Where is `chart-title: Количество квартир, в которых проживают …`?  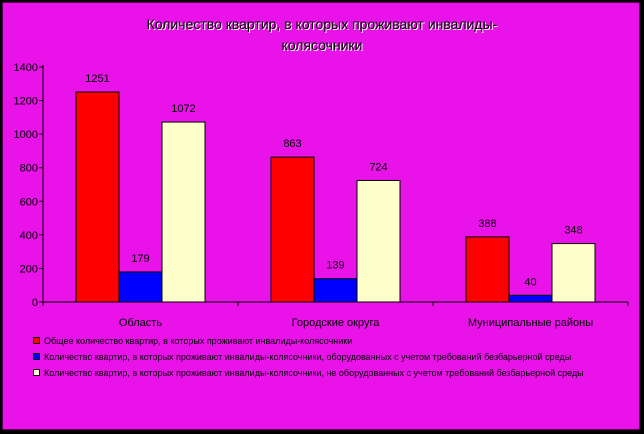
chart-title: Количество квартир, в которых проживают … is located at coordinates (322, 35).